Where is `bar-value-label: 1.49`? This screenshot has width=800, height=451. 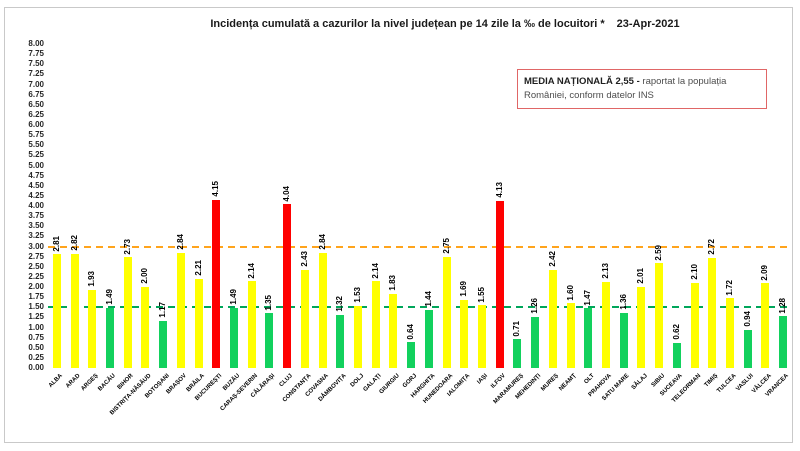 bar-value-label: 1.49 is located at coordinates (109, 297).